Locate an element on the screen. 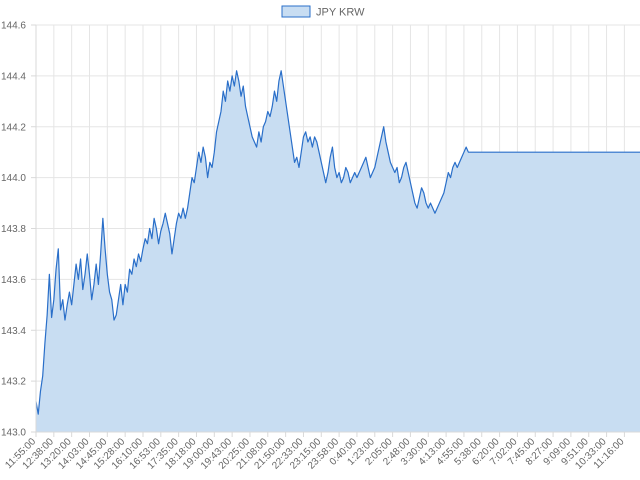 This screenshot has height=480, width=640. y-tick-label: 144.0 is located at coordinates (13, 178).